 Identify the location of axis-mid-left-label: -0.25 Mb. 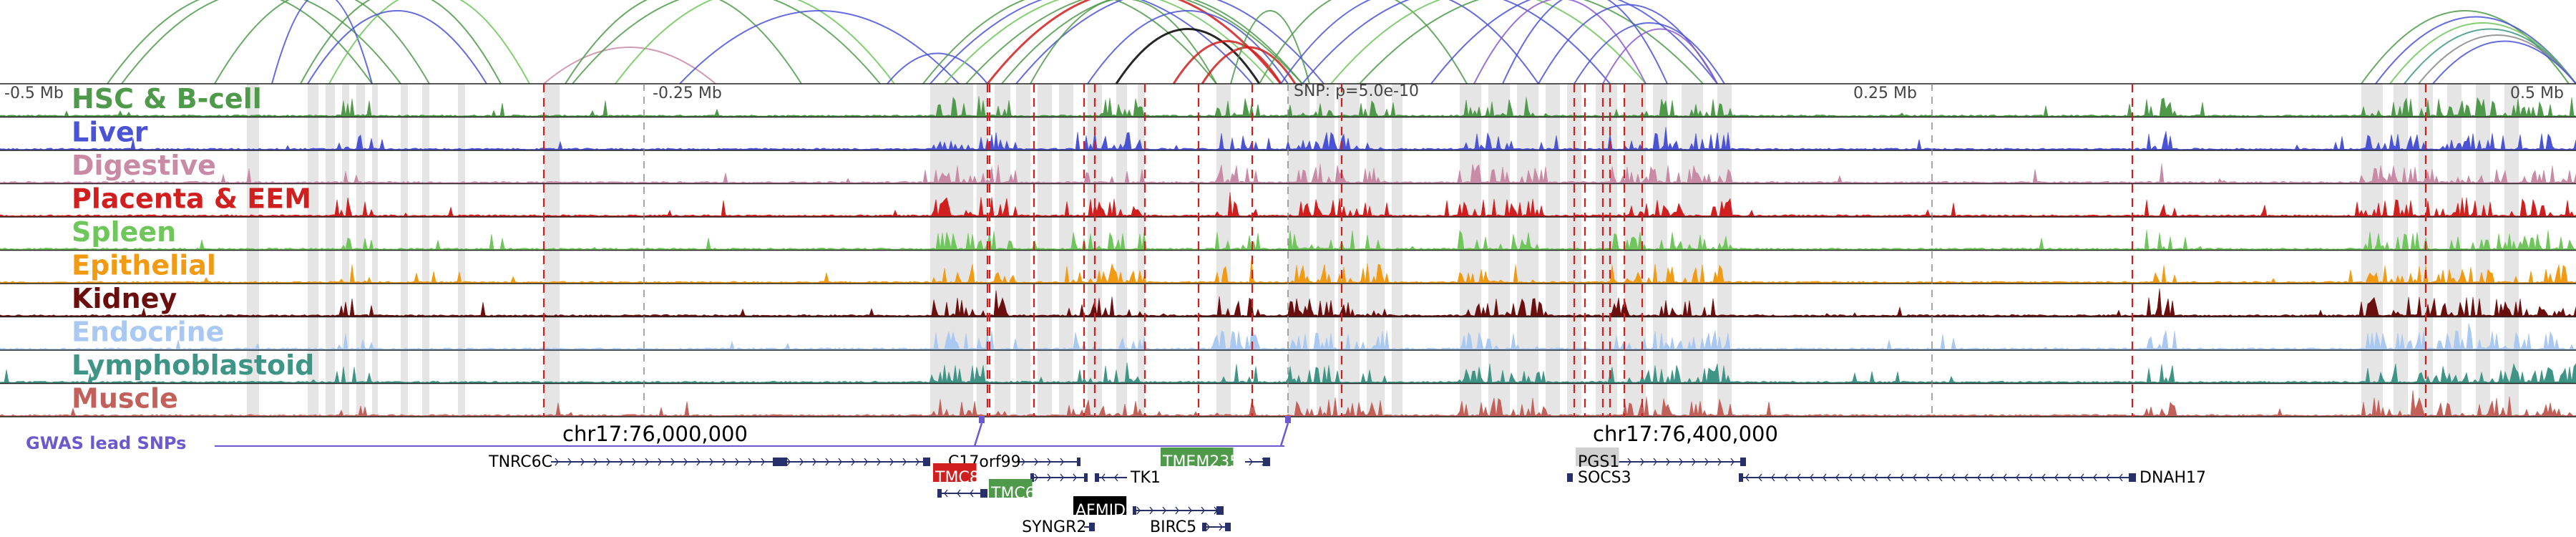
(687, 93).